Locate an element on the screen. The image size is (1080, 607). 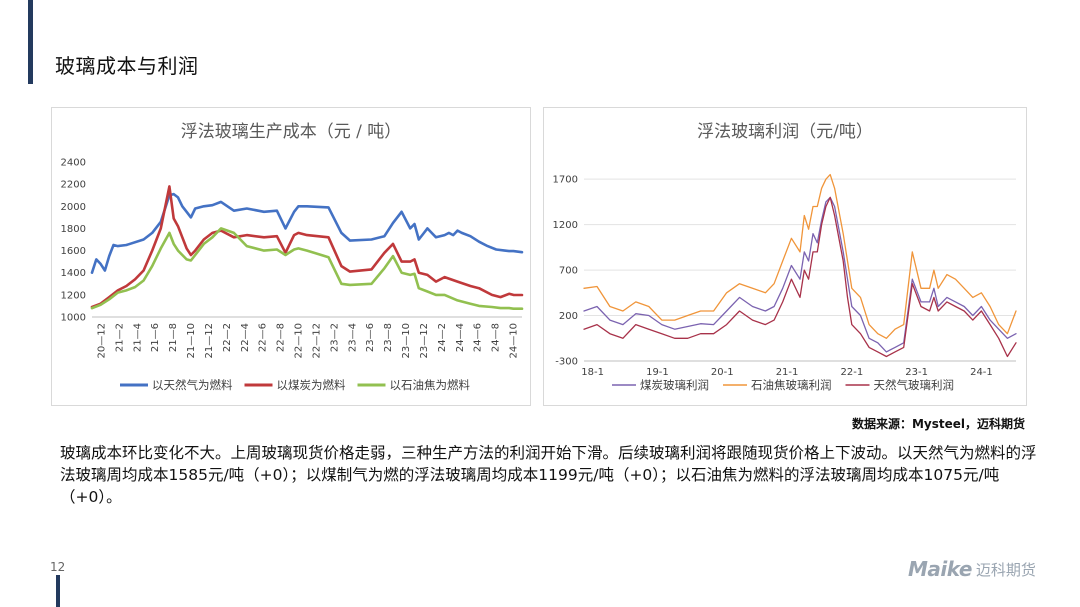
x-tick-label: 23-1 is located at coordinates (916, 372).